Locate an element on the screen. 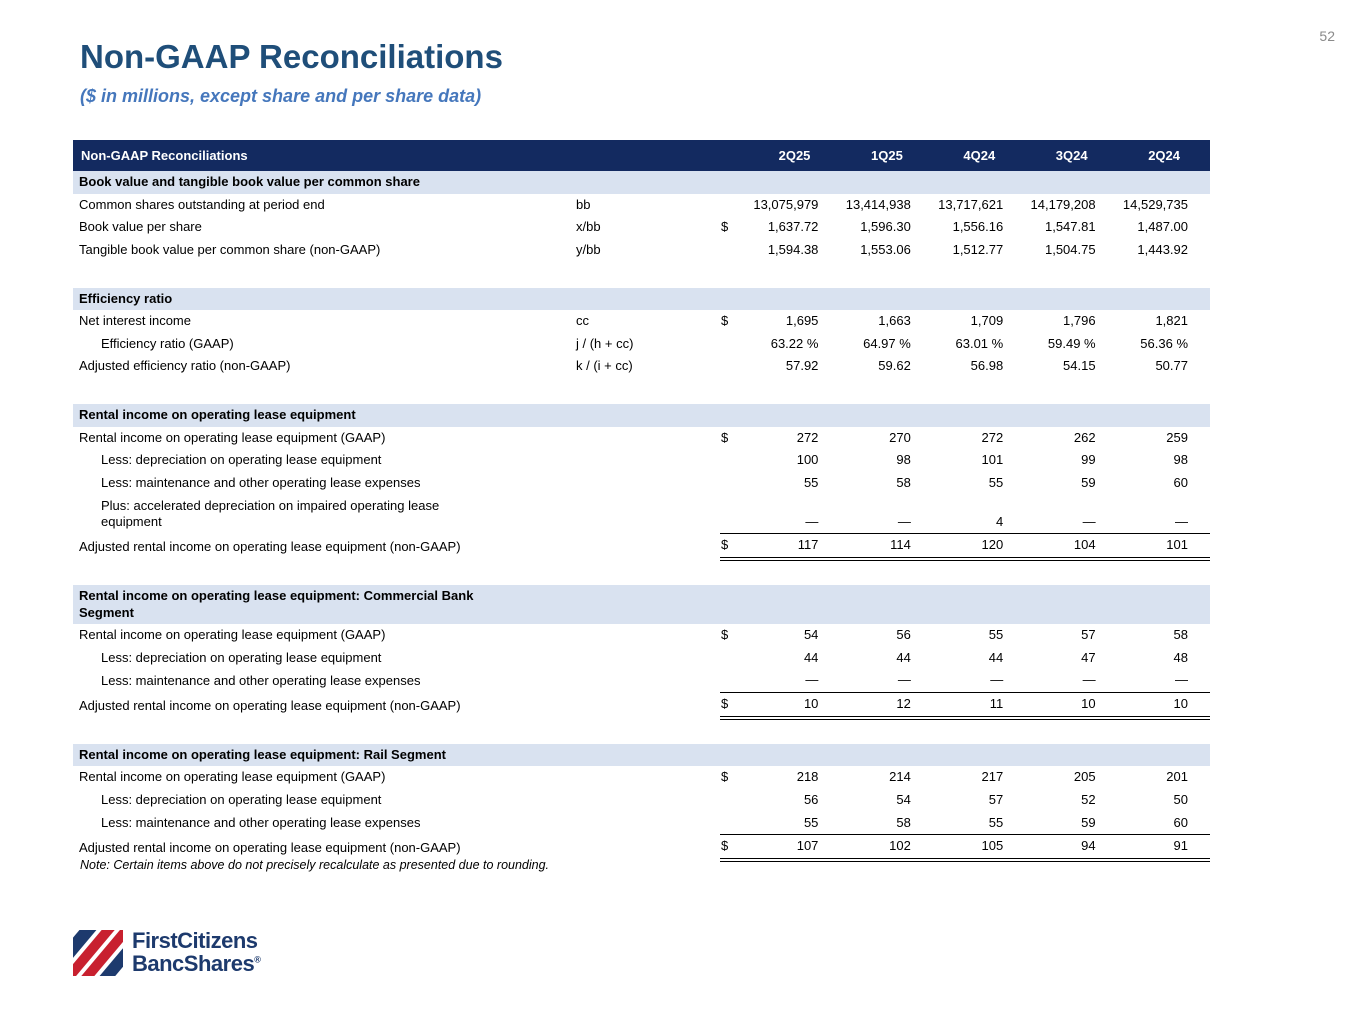  row-value: 104 is located at coordinates (1071, 547).